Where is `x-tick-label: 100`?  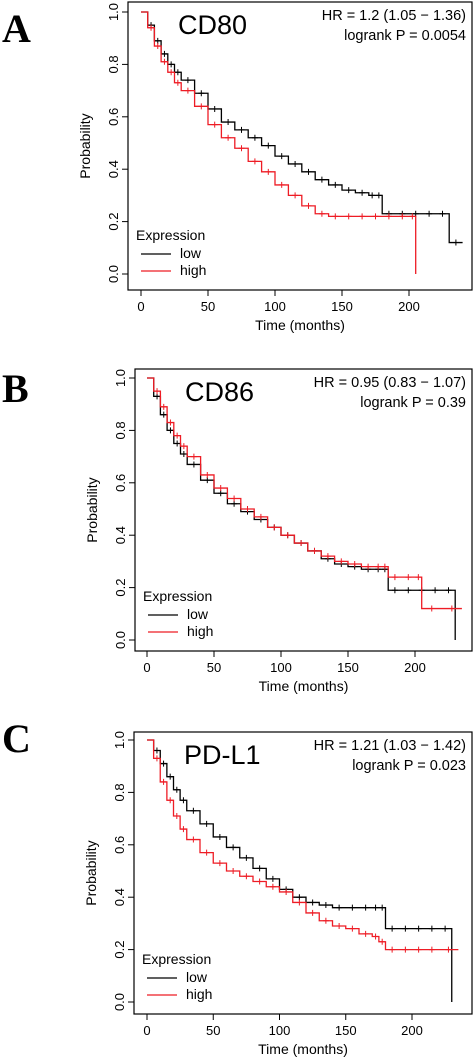
x-tick-label: 100 is located at coordinates (275, 306).